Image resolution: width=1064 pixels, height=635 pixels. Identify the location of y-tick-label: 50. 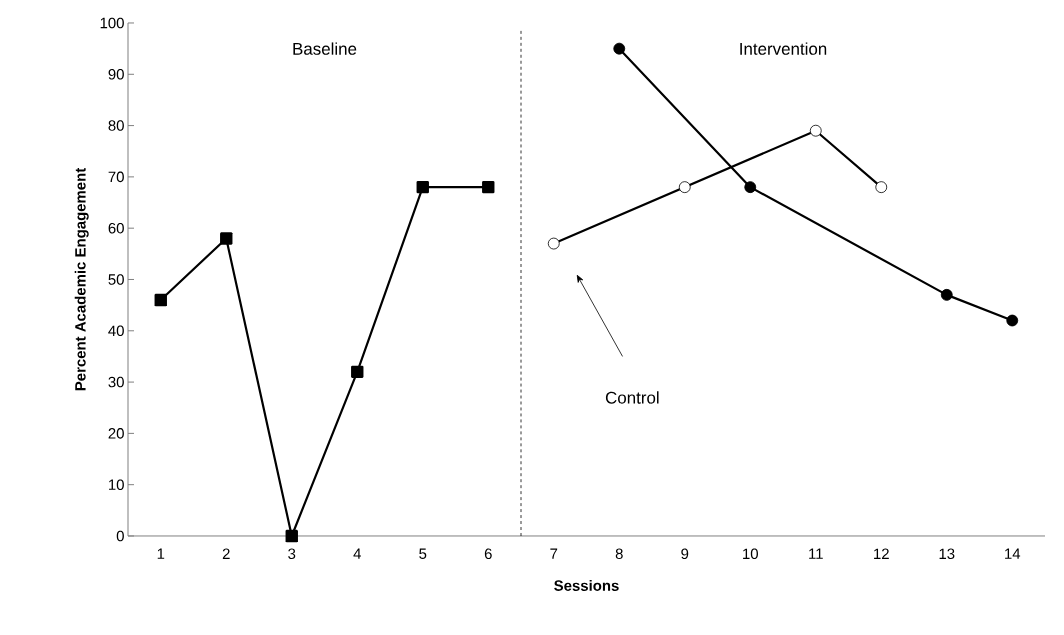
(116, 279).